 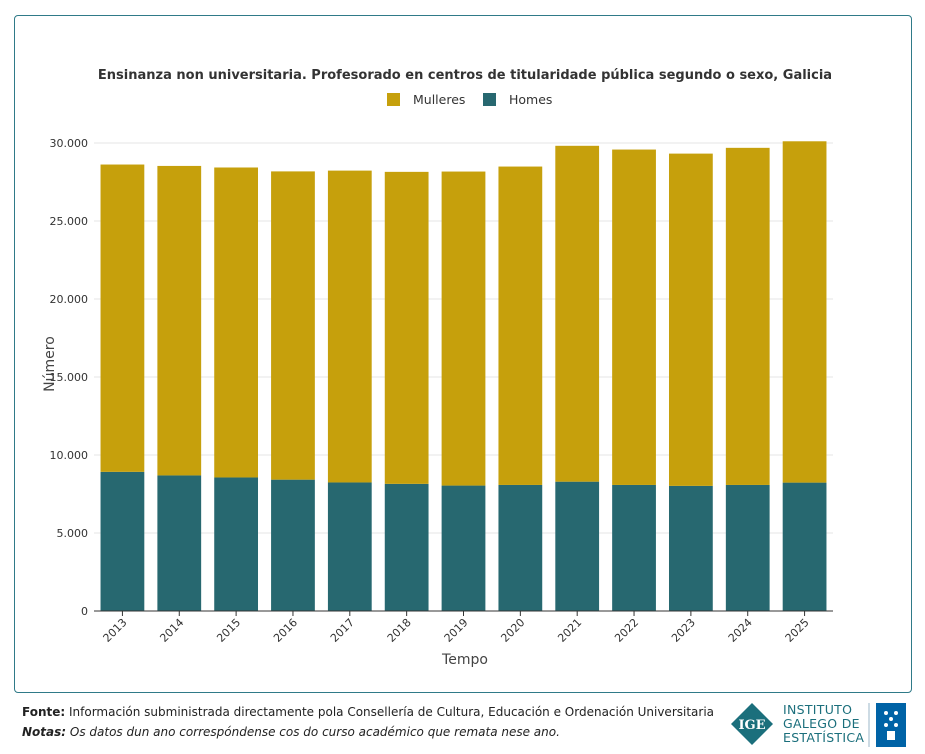 What do you see at coordinates (349, 546) in the screenshot?
I see `bar-homes-2017` at bounding box center [349, 546].